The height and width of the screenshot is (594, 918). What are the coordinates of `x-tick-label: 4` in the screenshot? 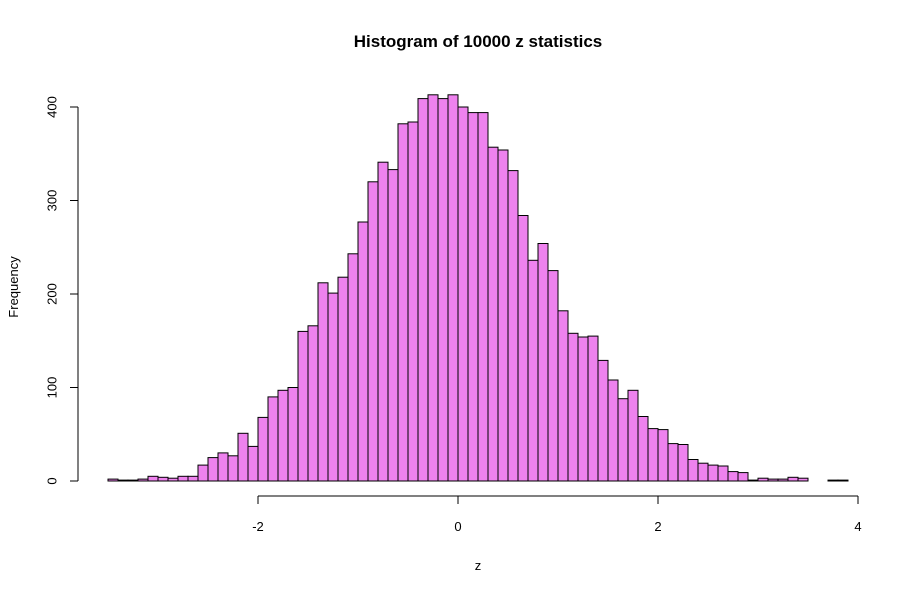 It's located at (857, 526).